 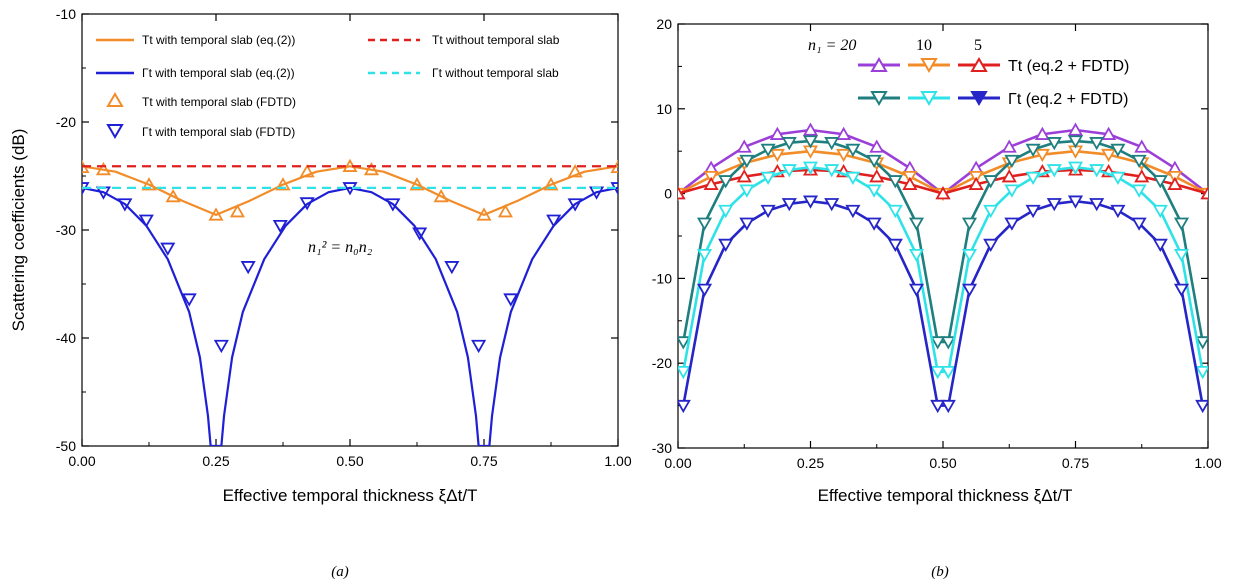 I want to click on y-tick-label: -10, so click(x=662, y=278).